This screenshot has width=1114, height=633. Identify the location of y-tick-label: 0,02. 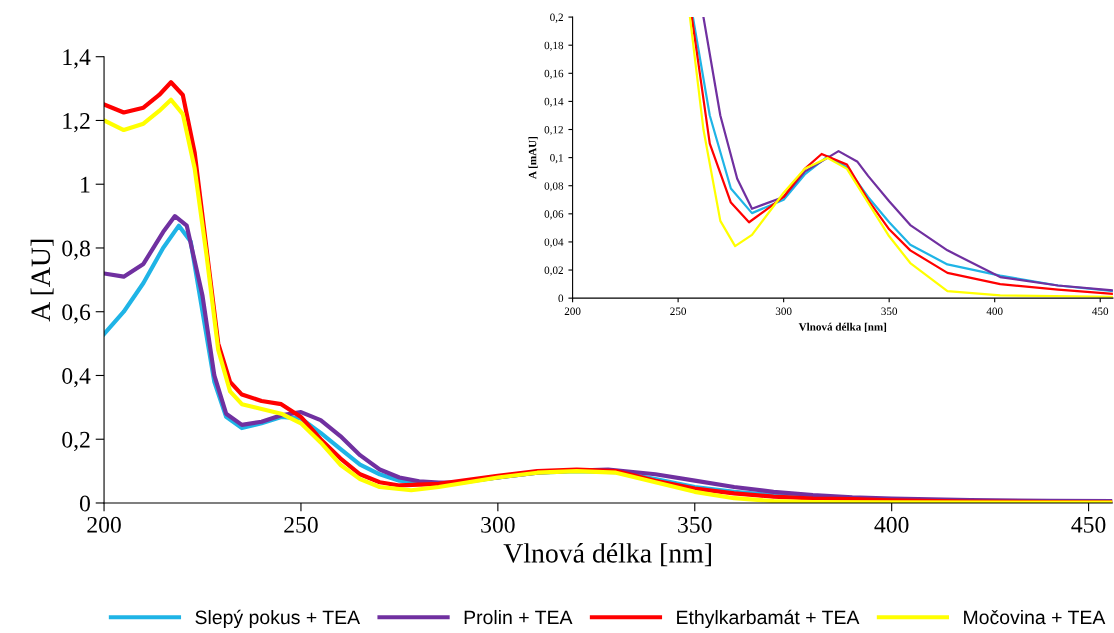
(553, 271).